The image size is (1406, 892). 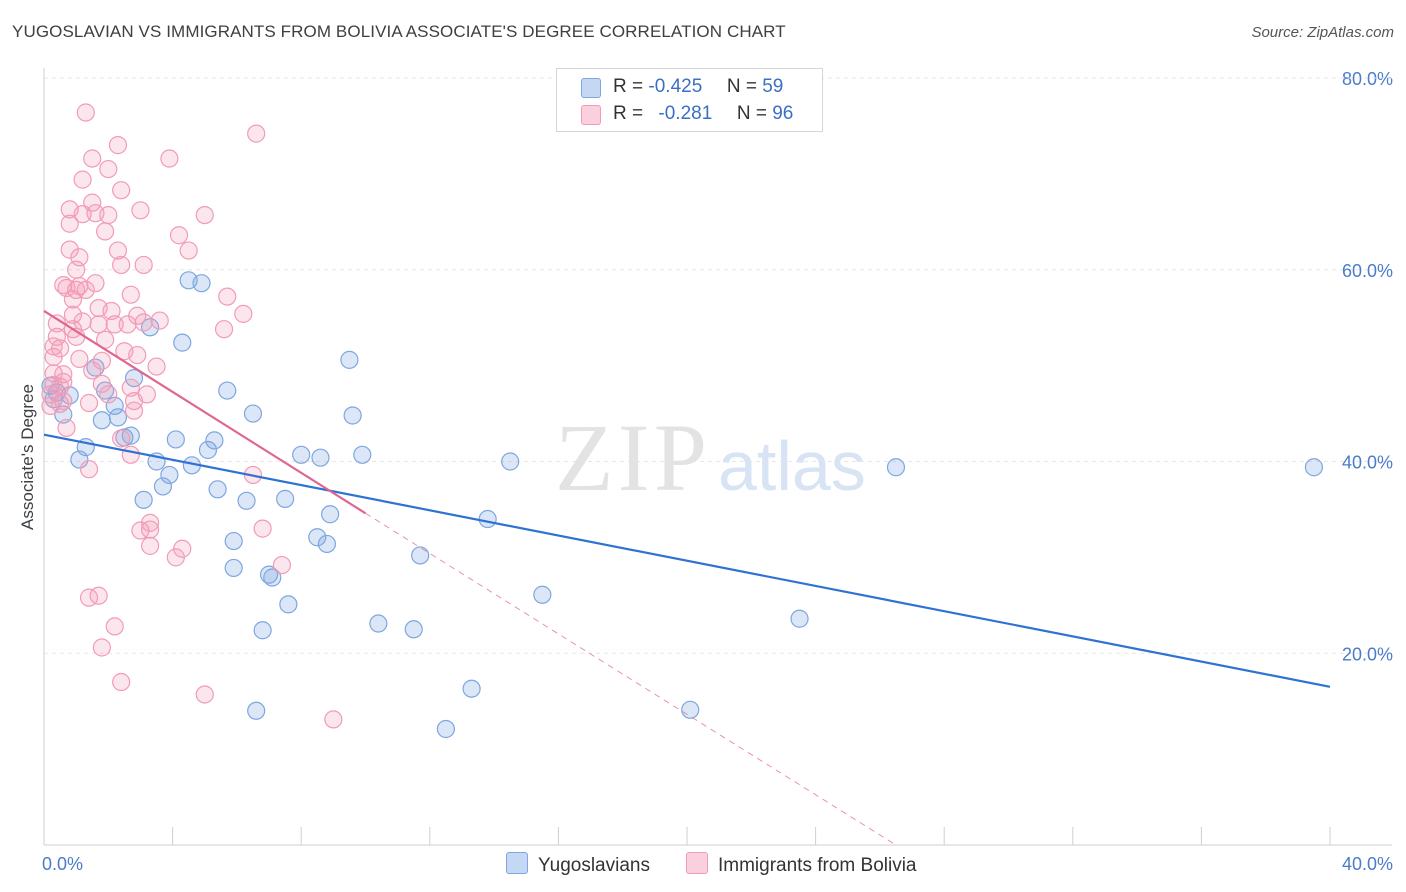 What do you see at coordinates (792, 466) in the screenshot?
I see `watermark-atlas: atlas` at bounding box center [792, 466].